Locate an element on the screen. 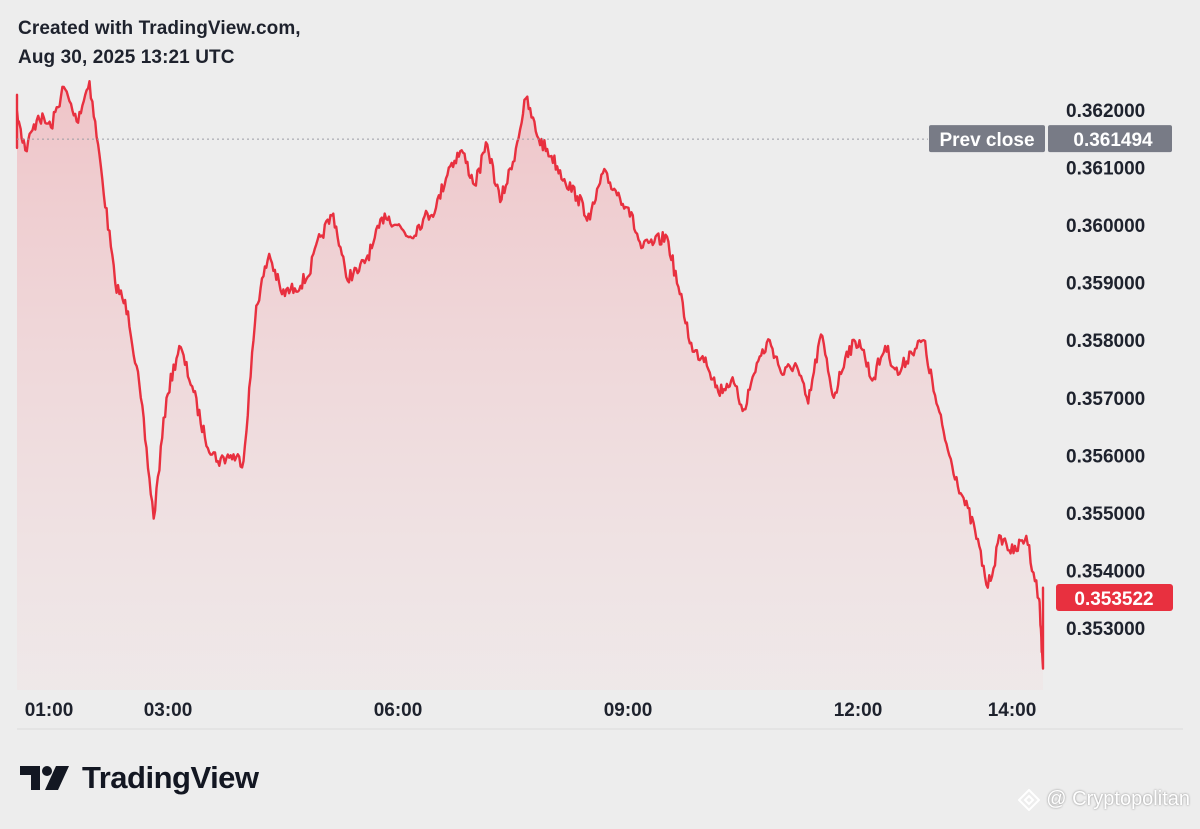 This screenshot has width=1200, height=829. x-tick-label: 09:00 is located at coordinates (628, 710).